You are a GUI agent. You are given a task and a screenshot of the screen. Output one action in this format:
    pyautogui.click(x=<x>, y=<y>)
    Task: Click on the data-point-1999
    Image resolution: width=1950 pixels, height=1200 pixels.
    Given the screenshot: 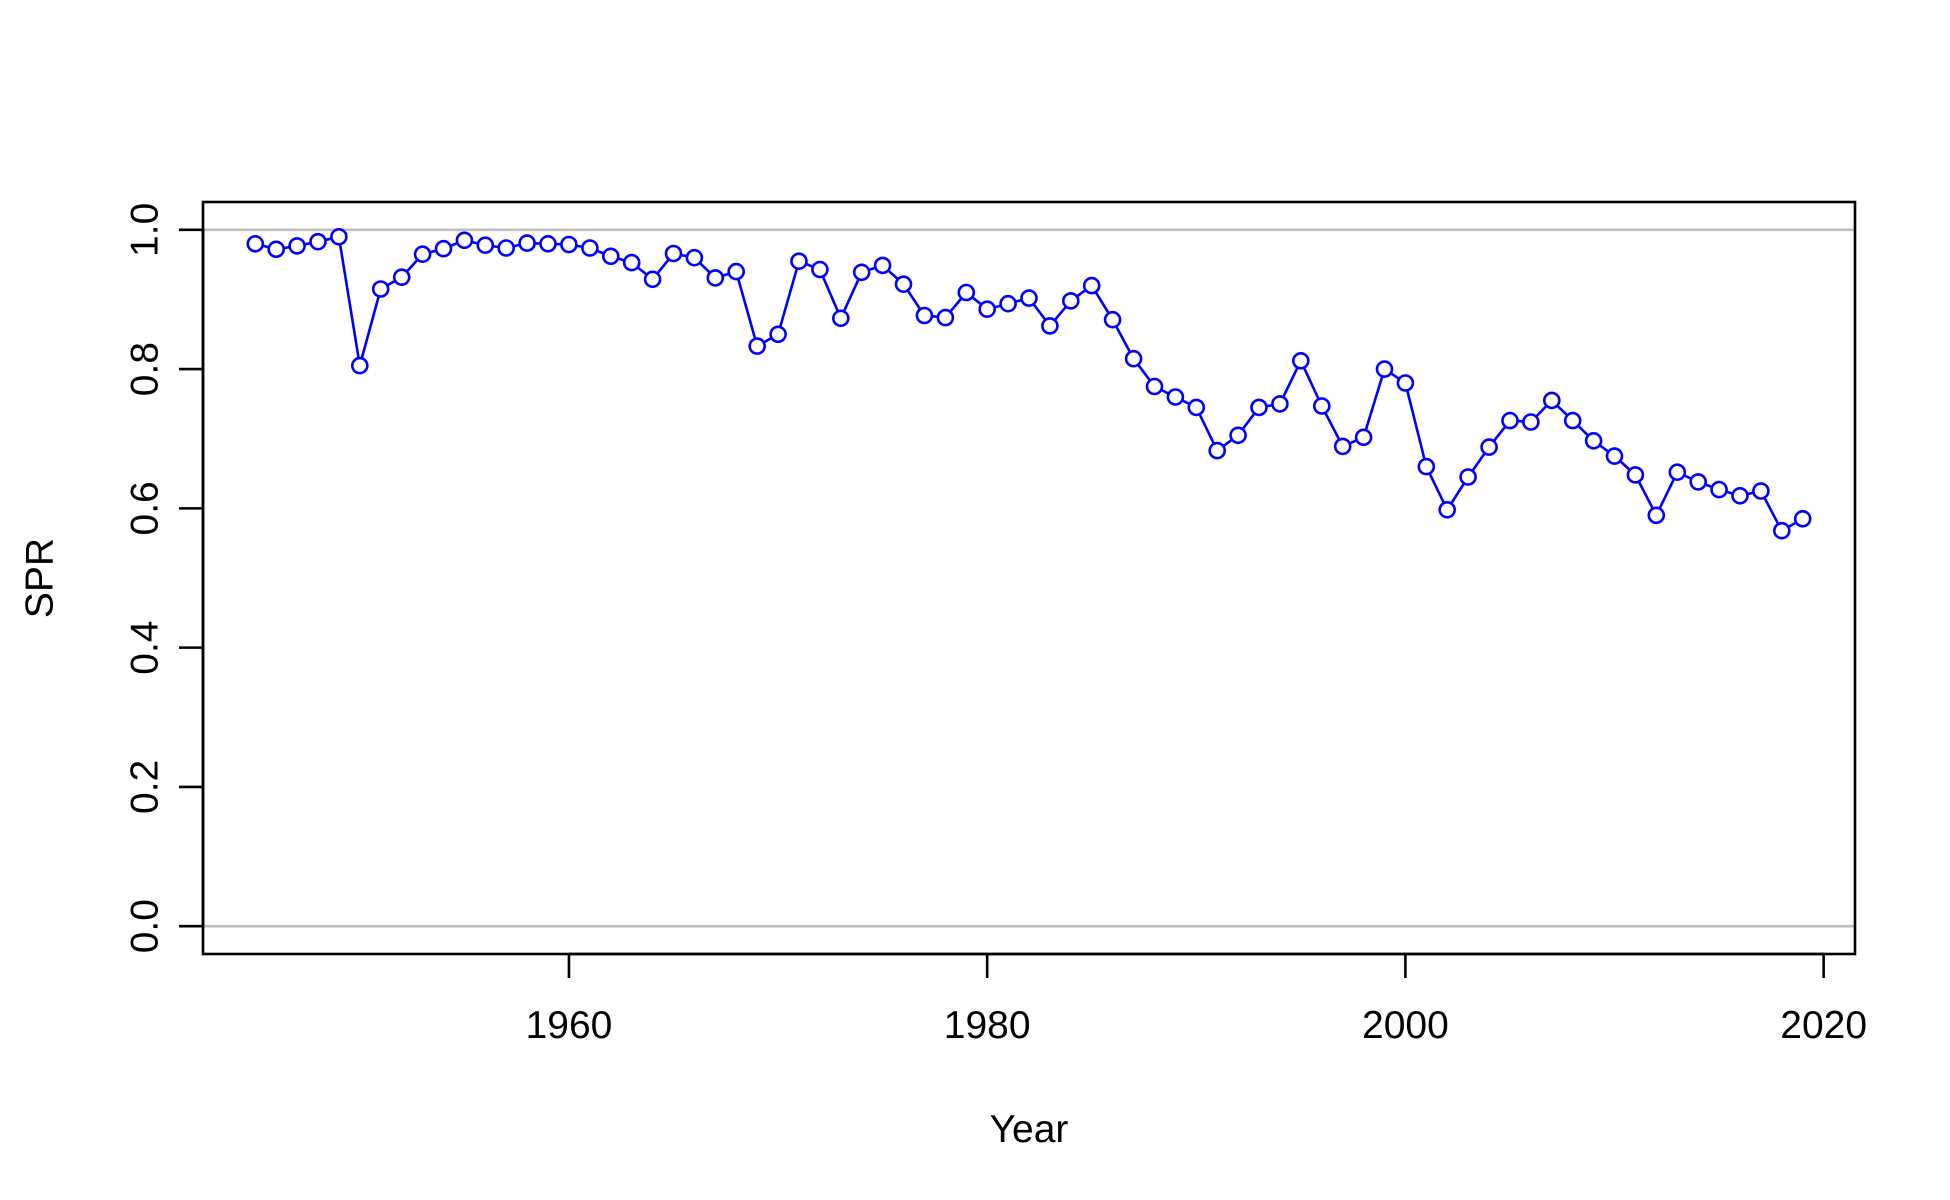 What is the action you would take?
    pyautogui.click(x=1384, y=369)
    